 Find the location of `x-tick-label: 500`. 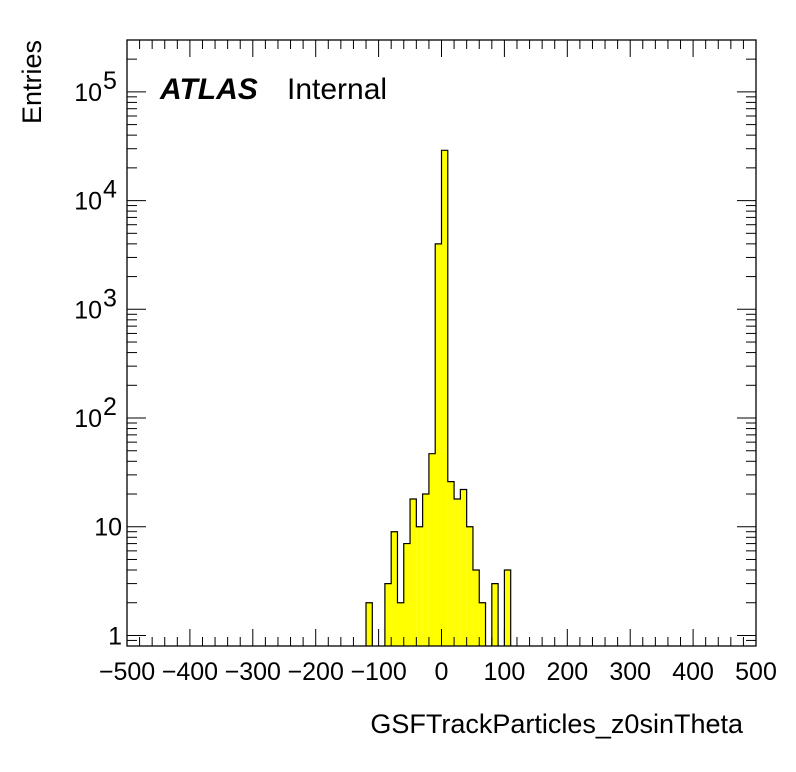

x-tick-label: 500 is located at coordinates (756, 672).